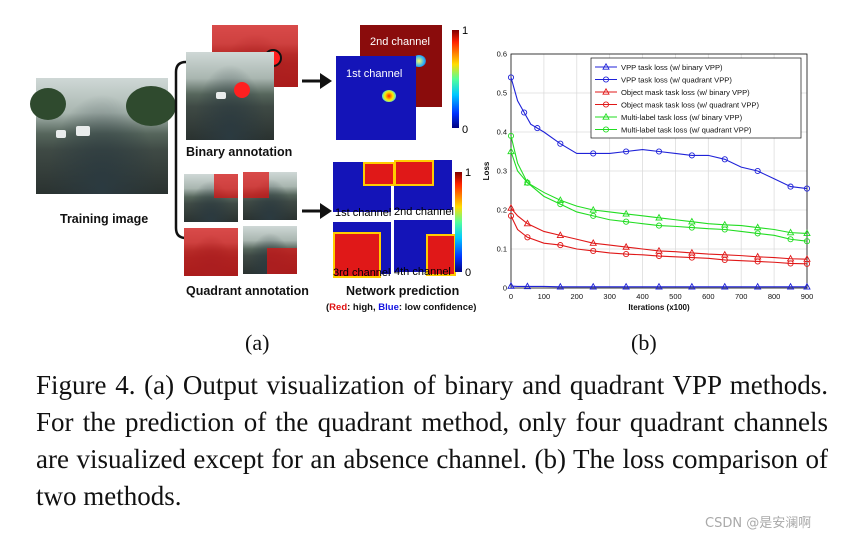 This screenshot has width=857, height=539. What do you see at coordinates (374, 74) in the screenshot?
I see `channel-1-label-binary: 1st channel` at bounding box center [374, 74].